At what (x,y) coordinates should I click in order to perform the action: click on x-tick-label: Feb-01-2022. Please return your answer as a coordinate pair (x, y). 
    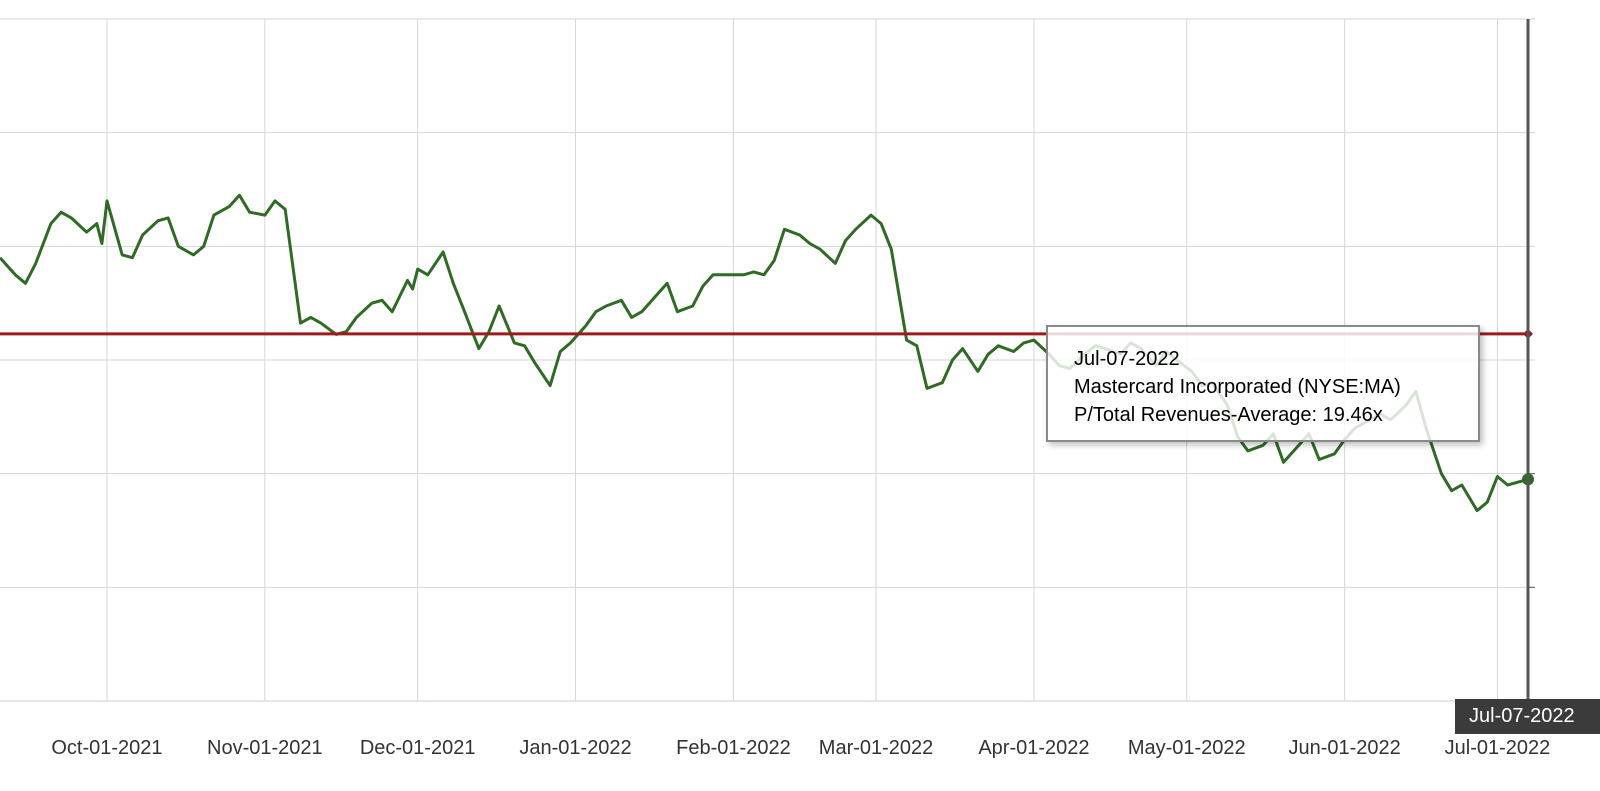
    Looking at the image, I should click on (733, 748).